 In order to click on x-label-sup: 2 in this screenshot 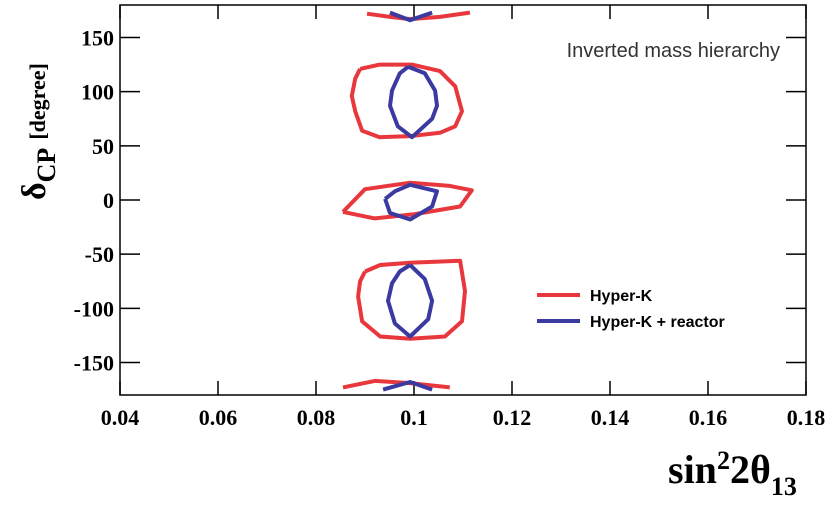, I will do `click(723, 460)`.